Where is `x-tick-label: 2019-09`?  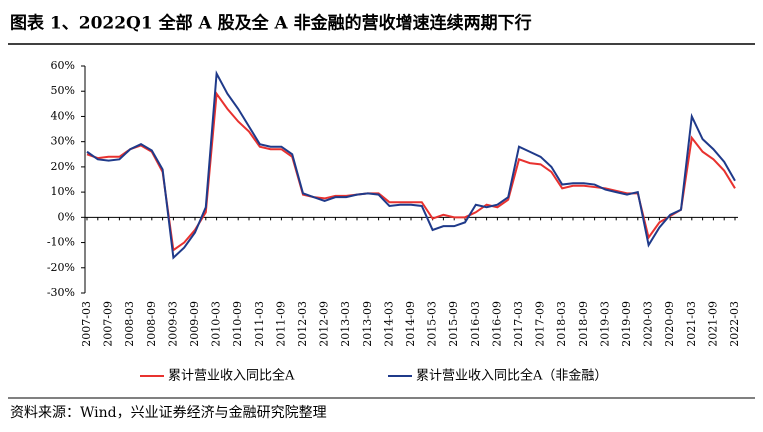 x-tick-label: 2019-09 is located at coordinates (626, 324).